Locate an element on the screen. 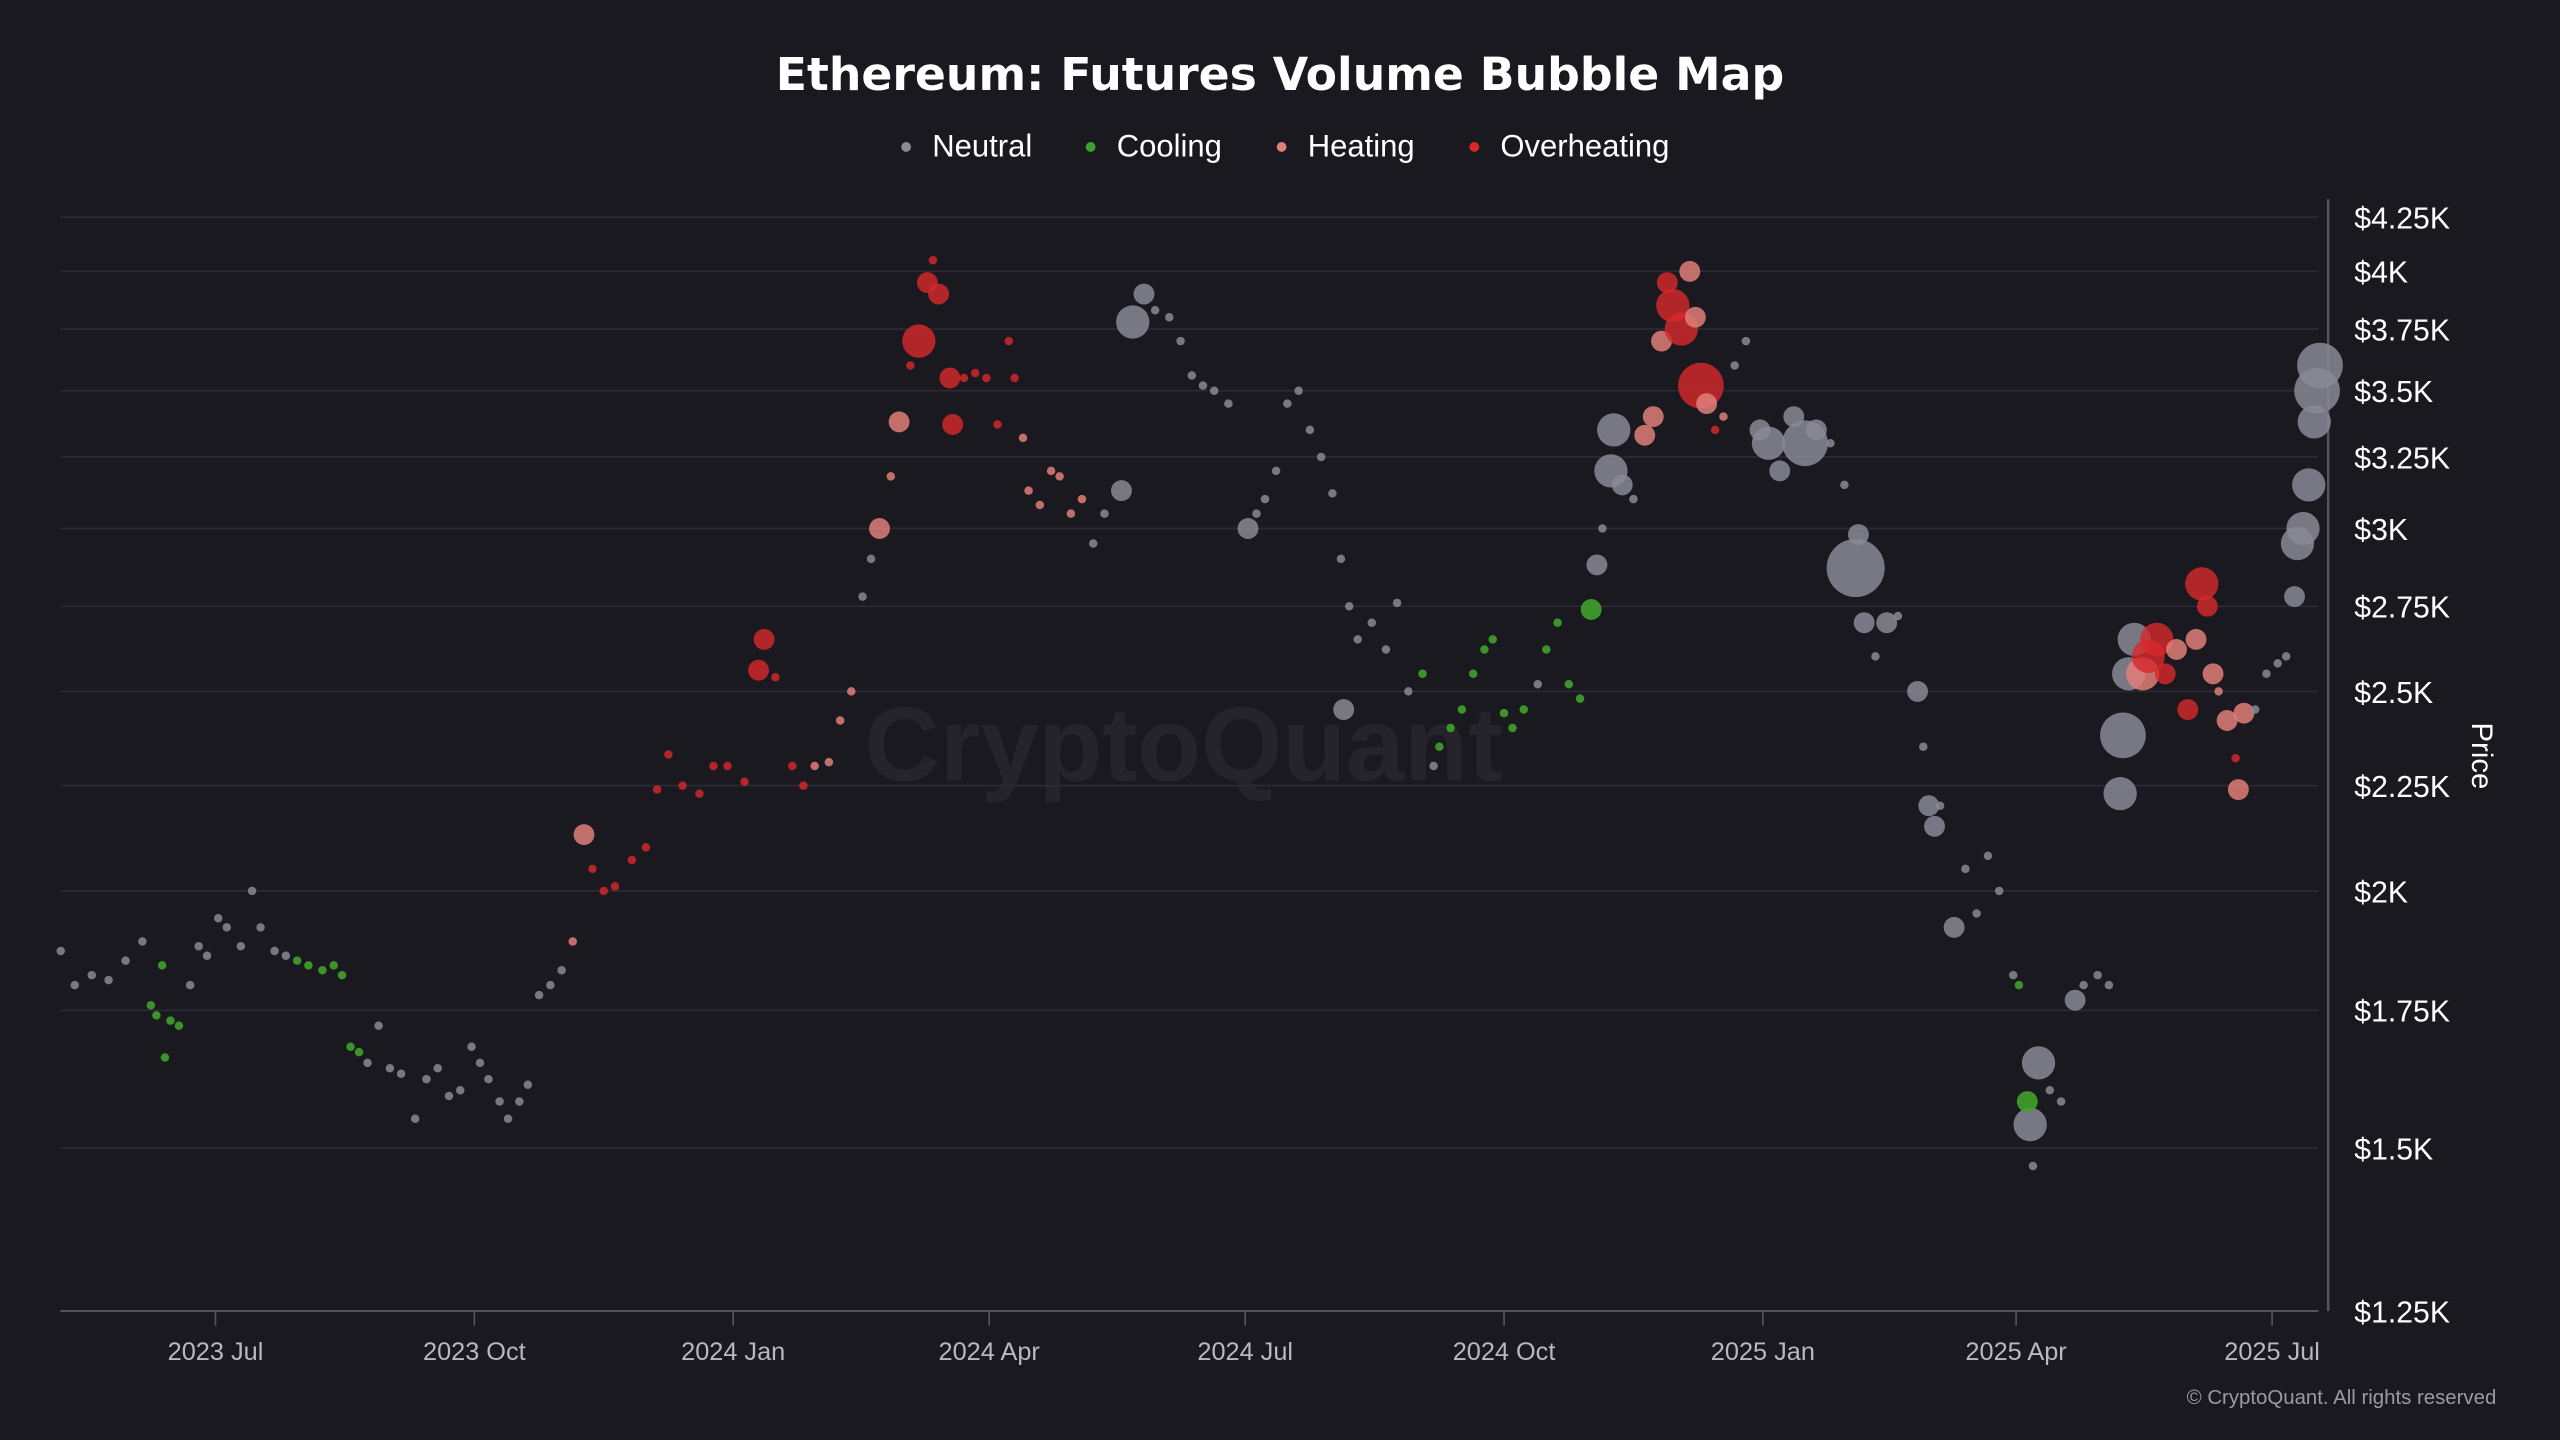 The width and height of the screenshot is (2560, 1440). x-tick-label: 2024 Jul is located at coordinates (1245, 1352).